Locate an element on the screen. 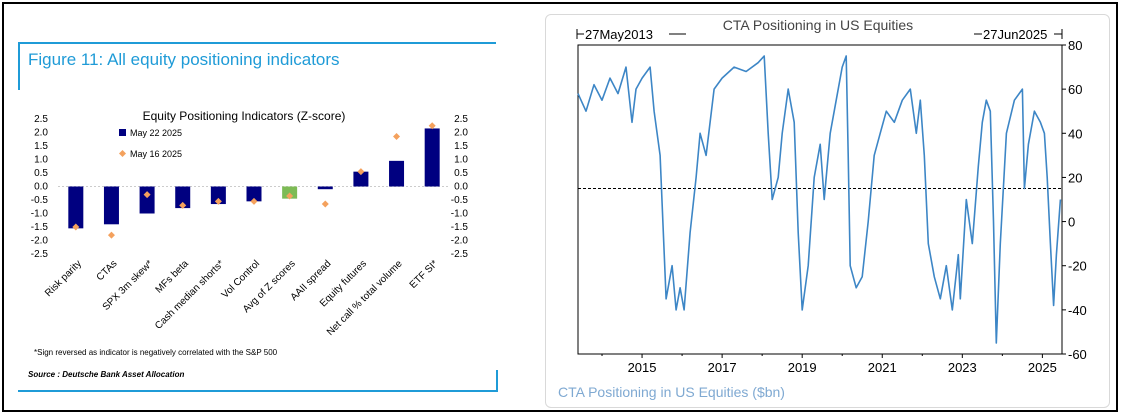 This screenshot has height=418, width=1124. y-tick-label-right: 0.5 is located at coordinates (461, 173).